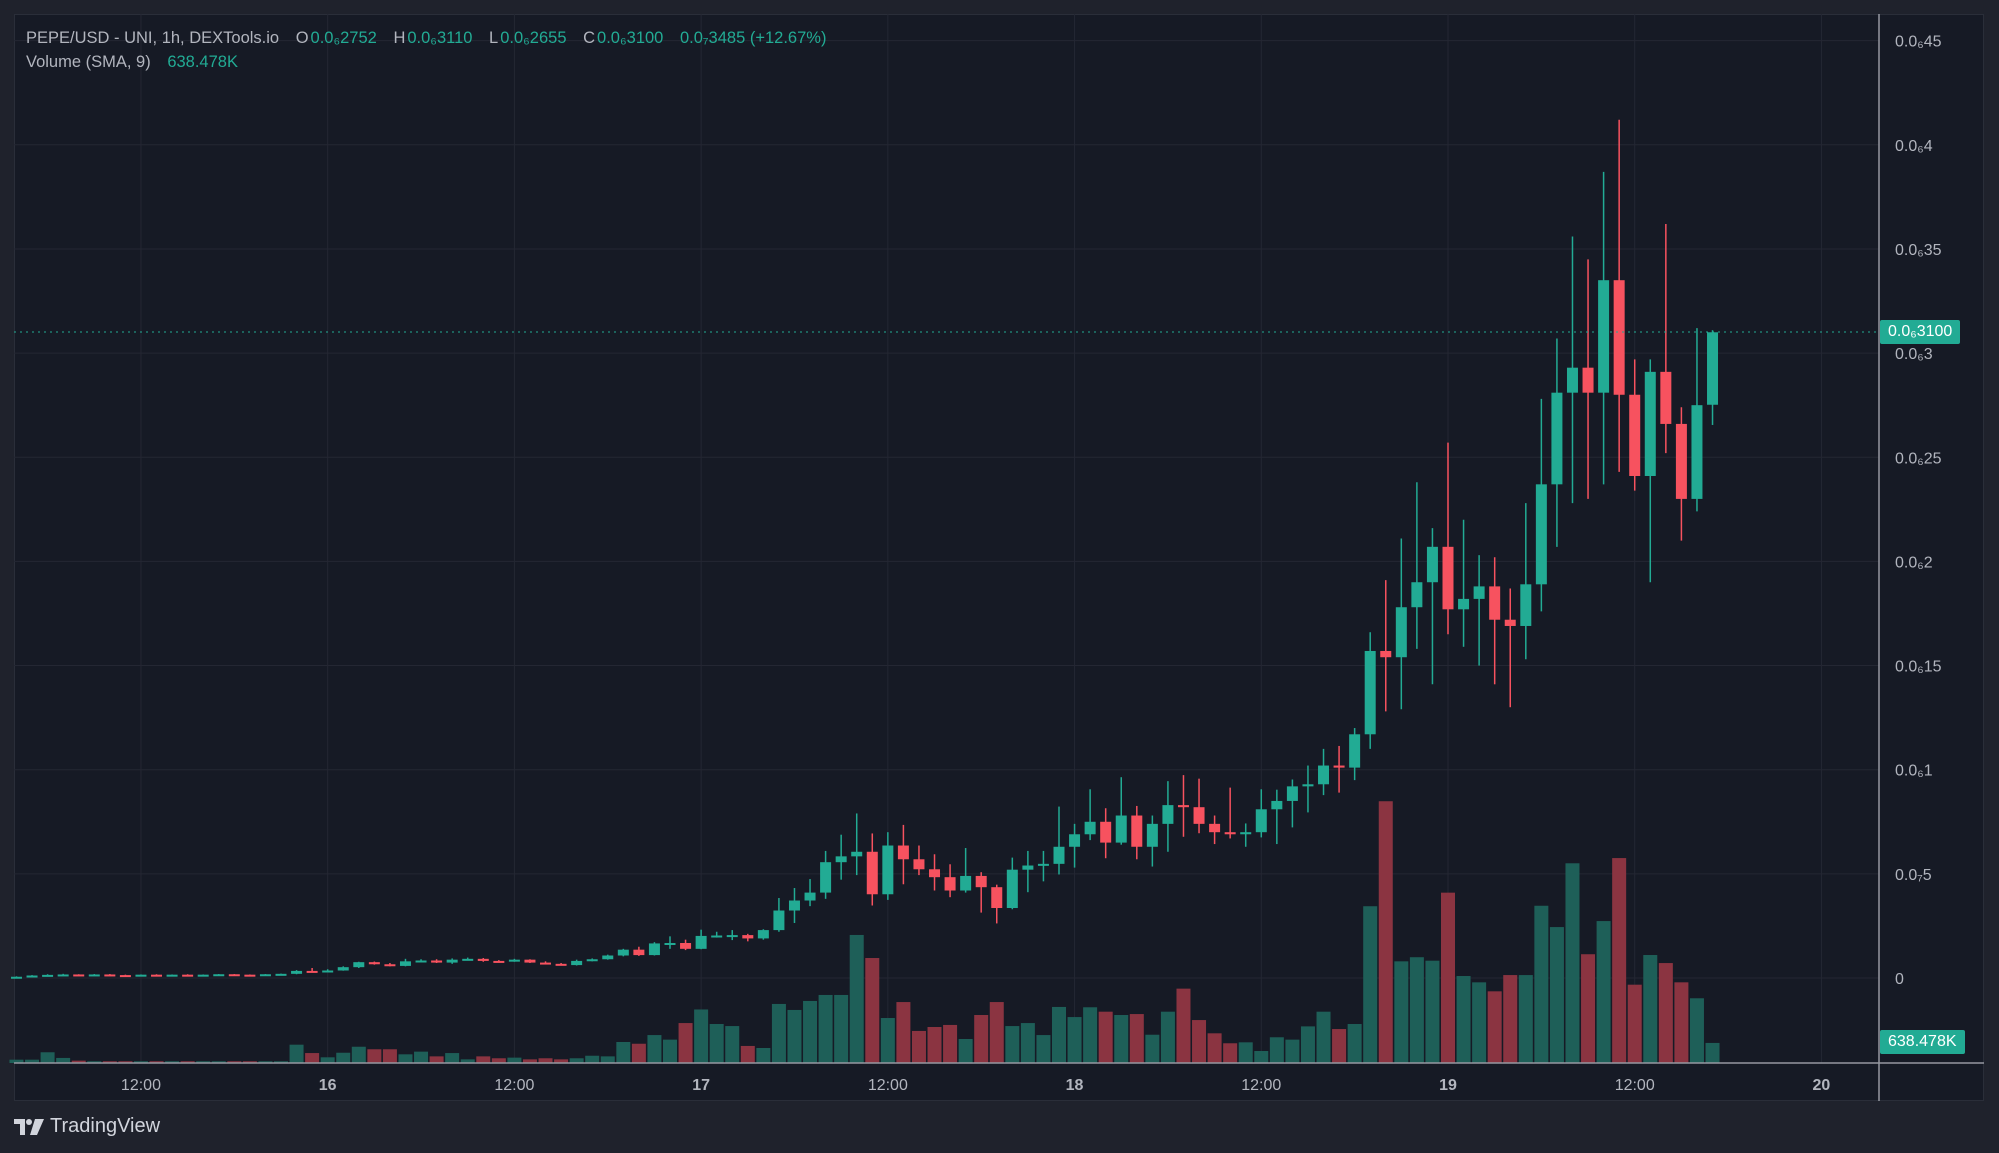  I want to click on volume-label: Volume (SMA, 9), so click(88, 62).